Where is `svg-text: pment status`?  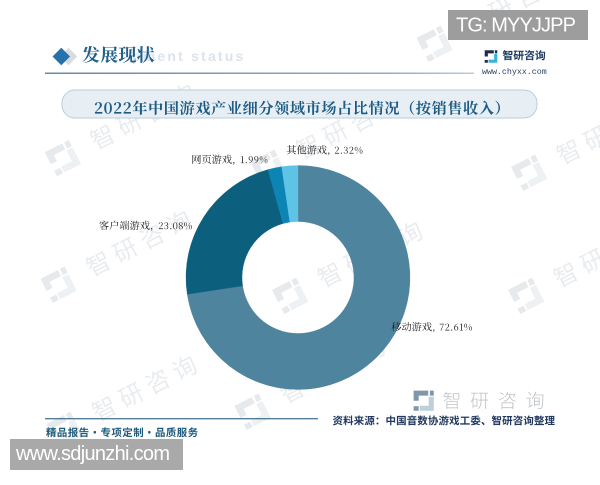
svg-text: pment status is located at coordinates (189, 56).